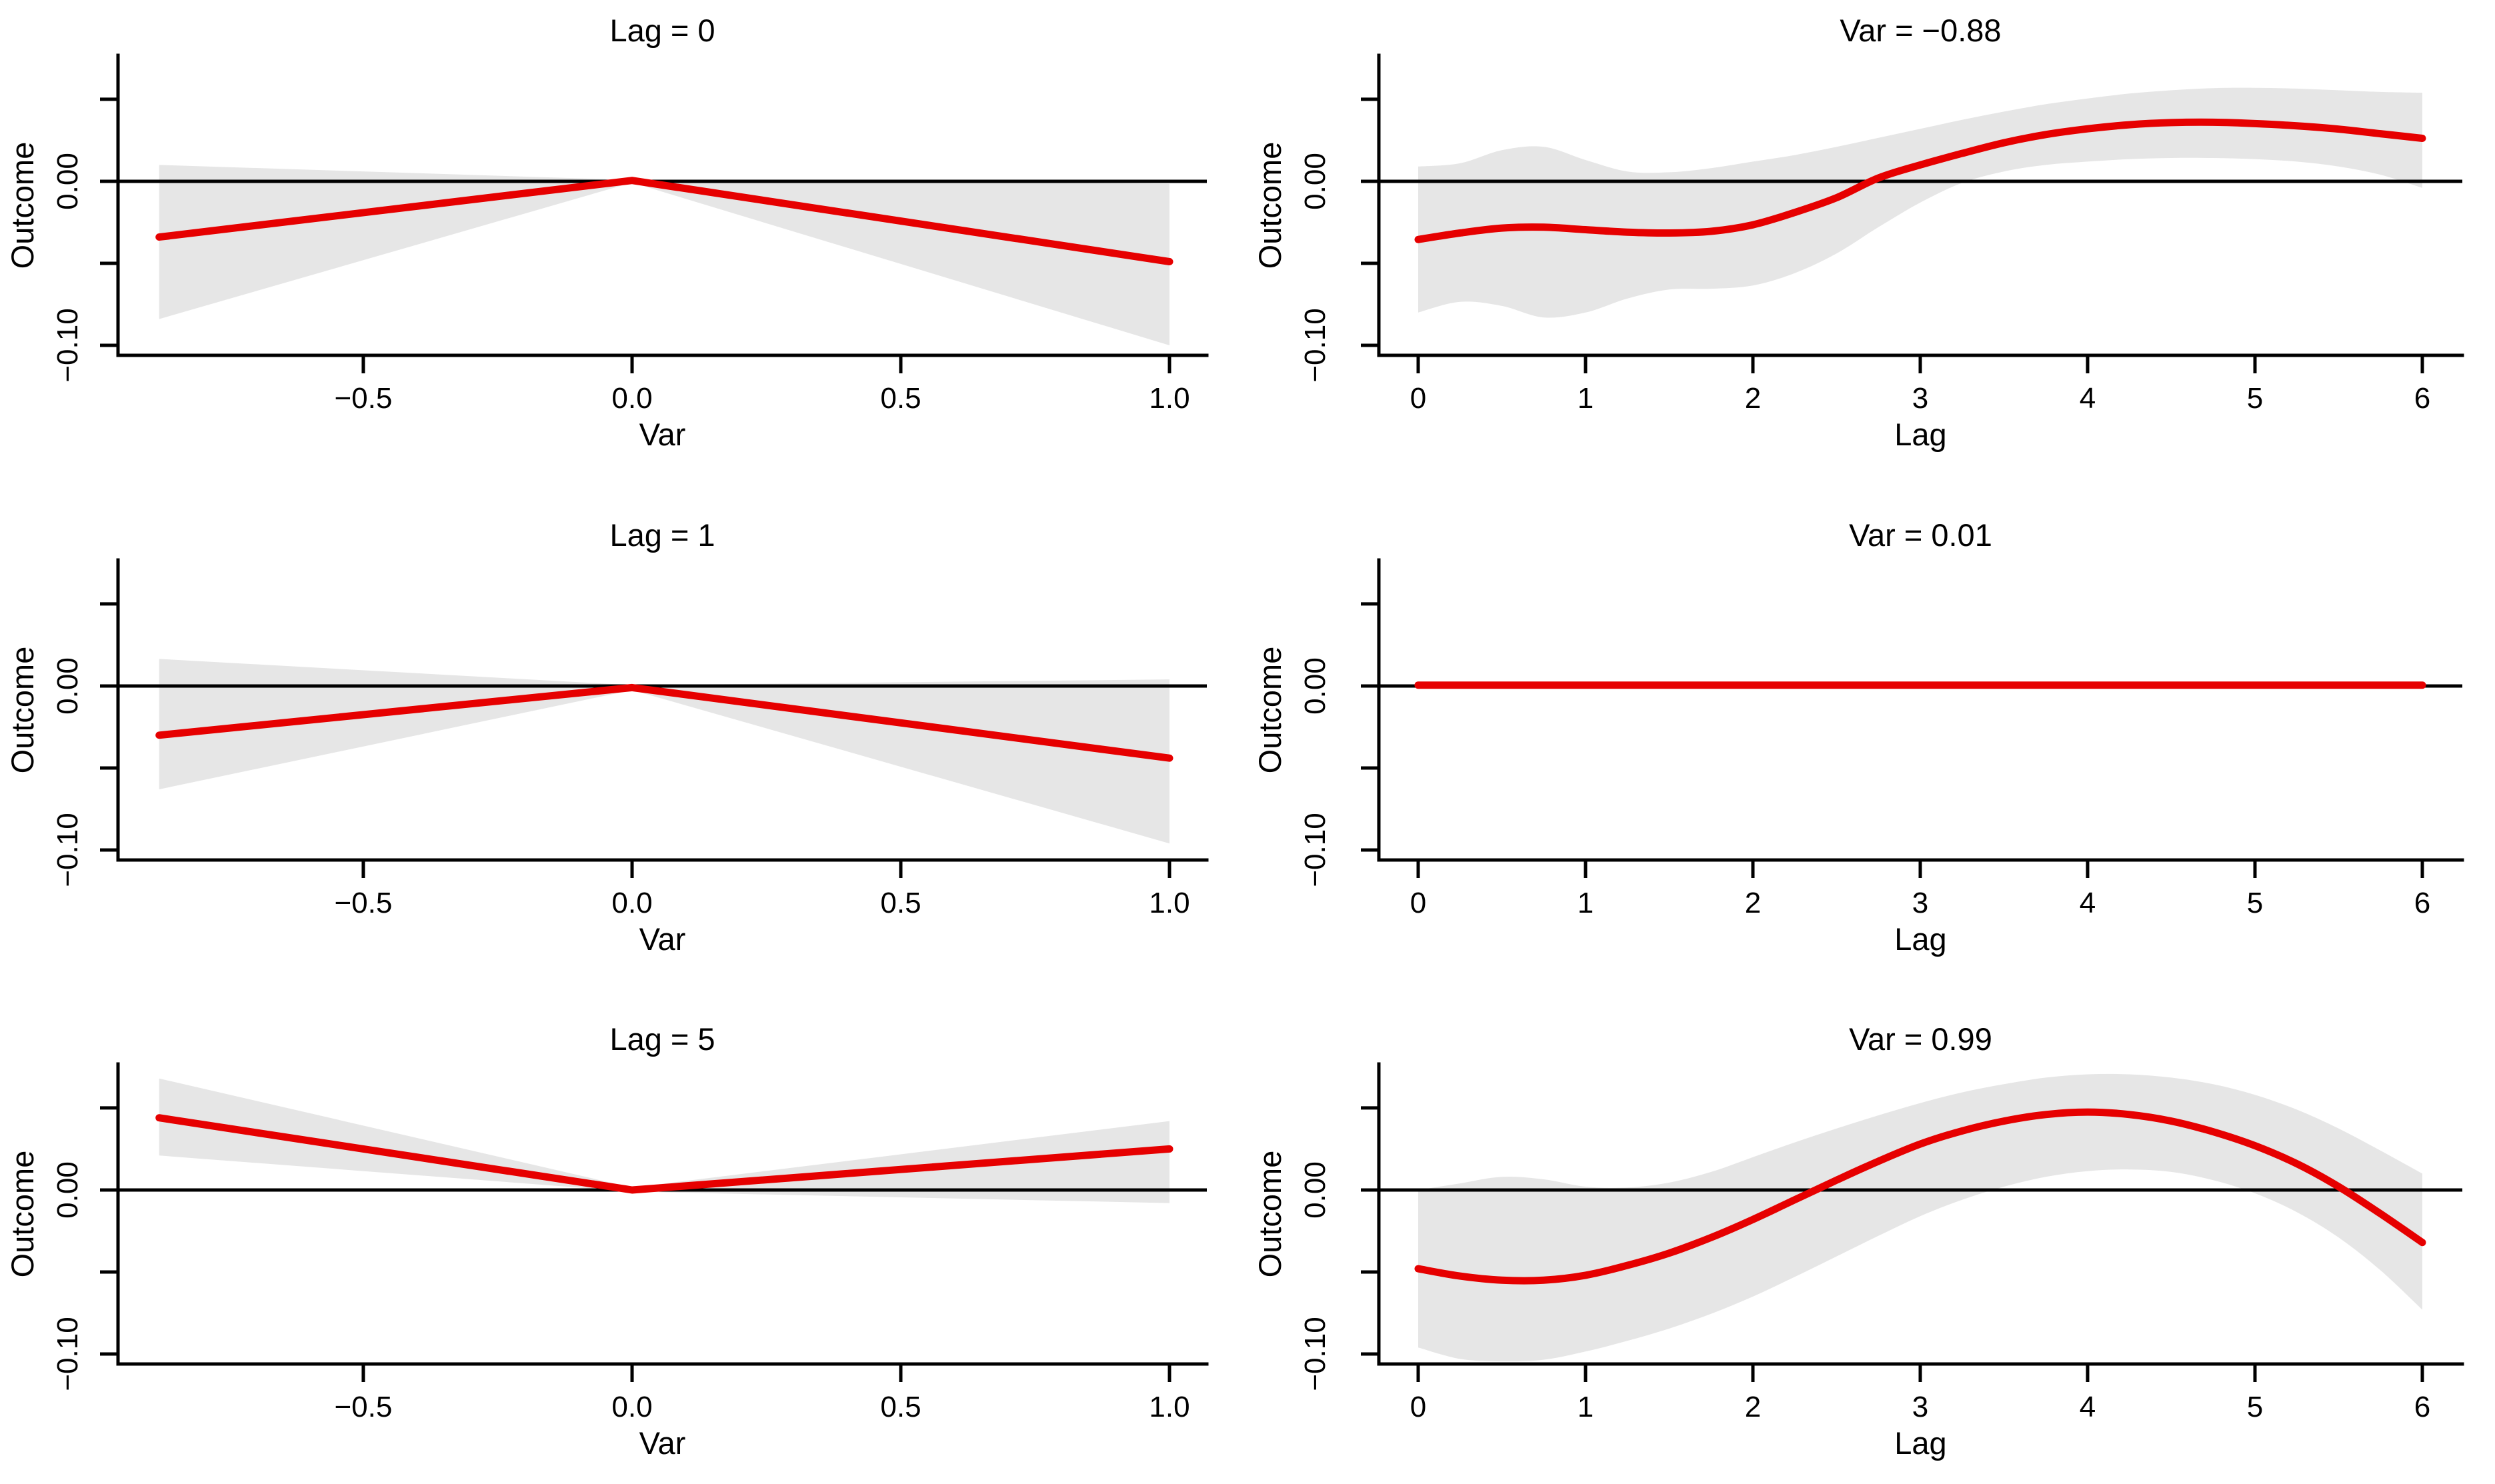 The height and width of the screenshot is (1484, 2495). I want to click on panel-var-0-01: 0 1 2 3 4 5 6 0.00 −0.10 Lag Outcome Var = 0.01, so click(1858, 737).